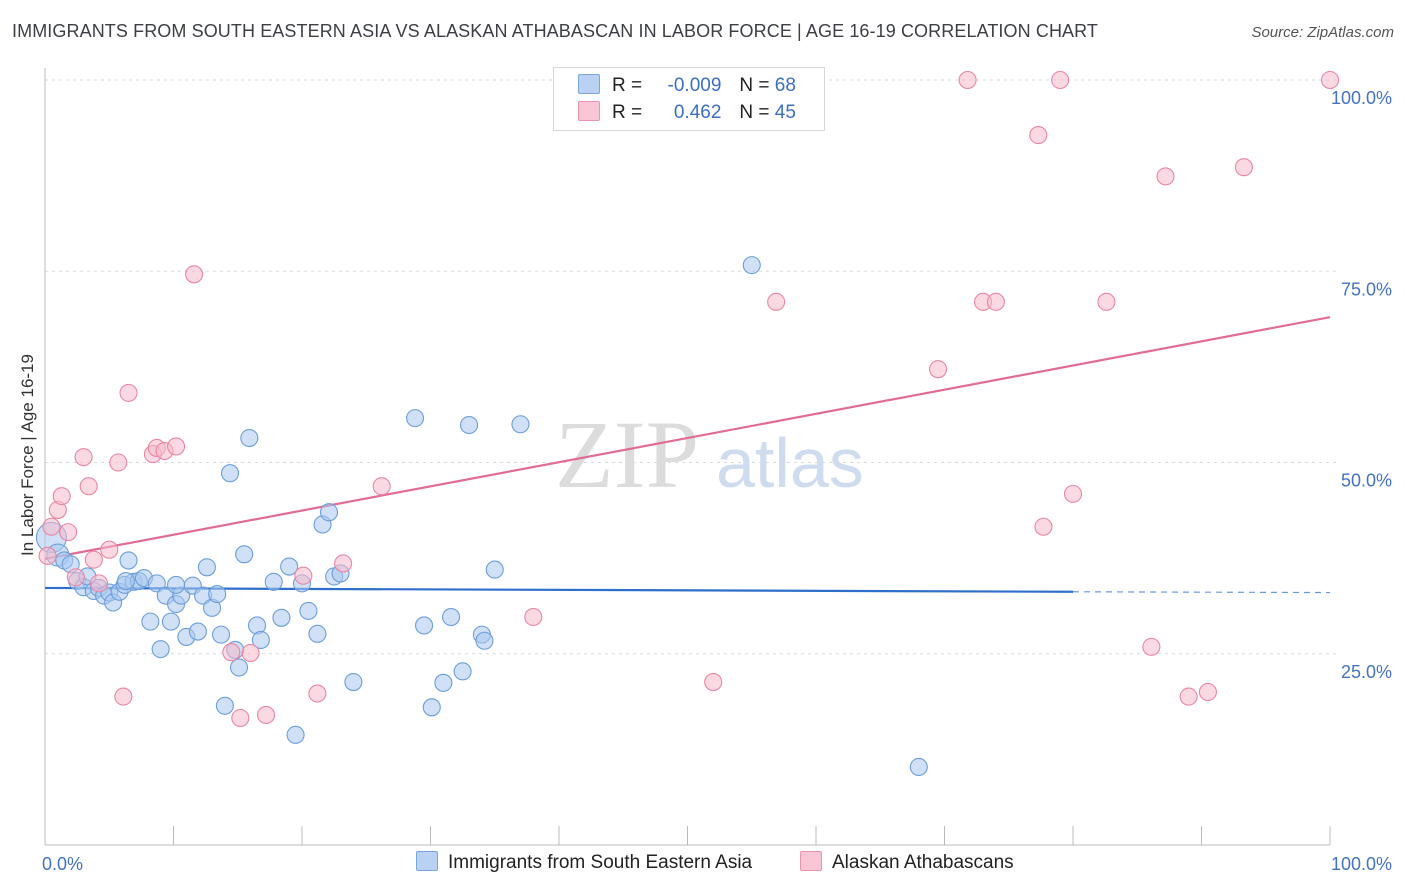  Describe the element at coordinates (1322, 32) in the screenshot. I see `source-label: Source: ZipAtlas.com` at that location.